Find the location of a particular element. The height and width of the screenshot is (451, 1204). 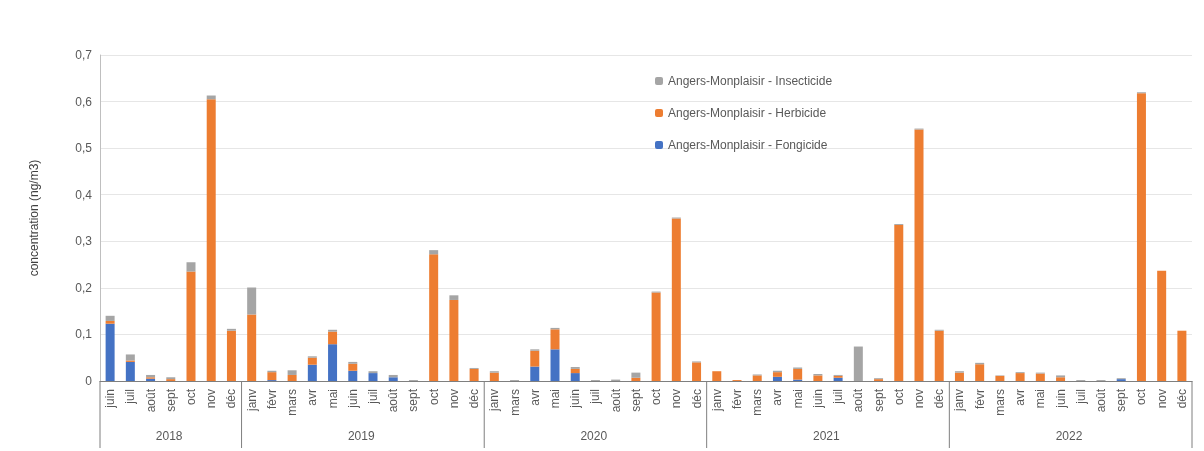

text: 2018 is located at coordinates (169, 436).